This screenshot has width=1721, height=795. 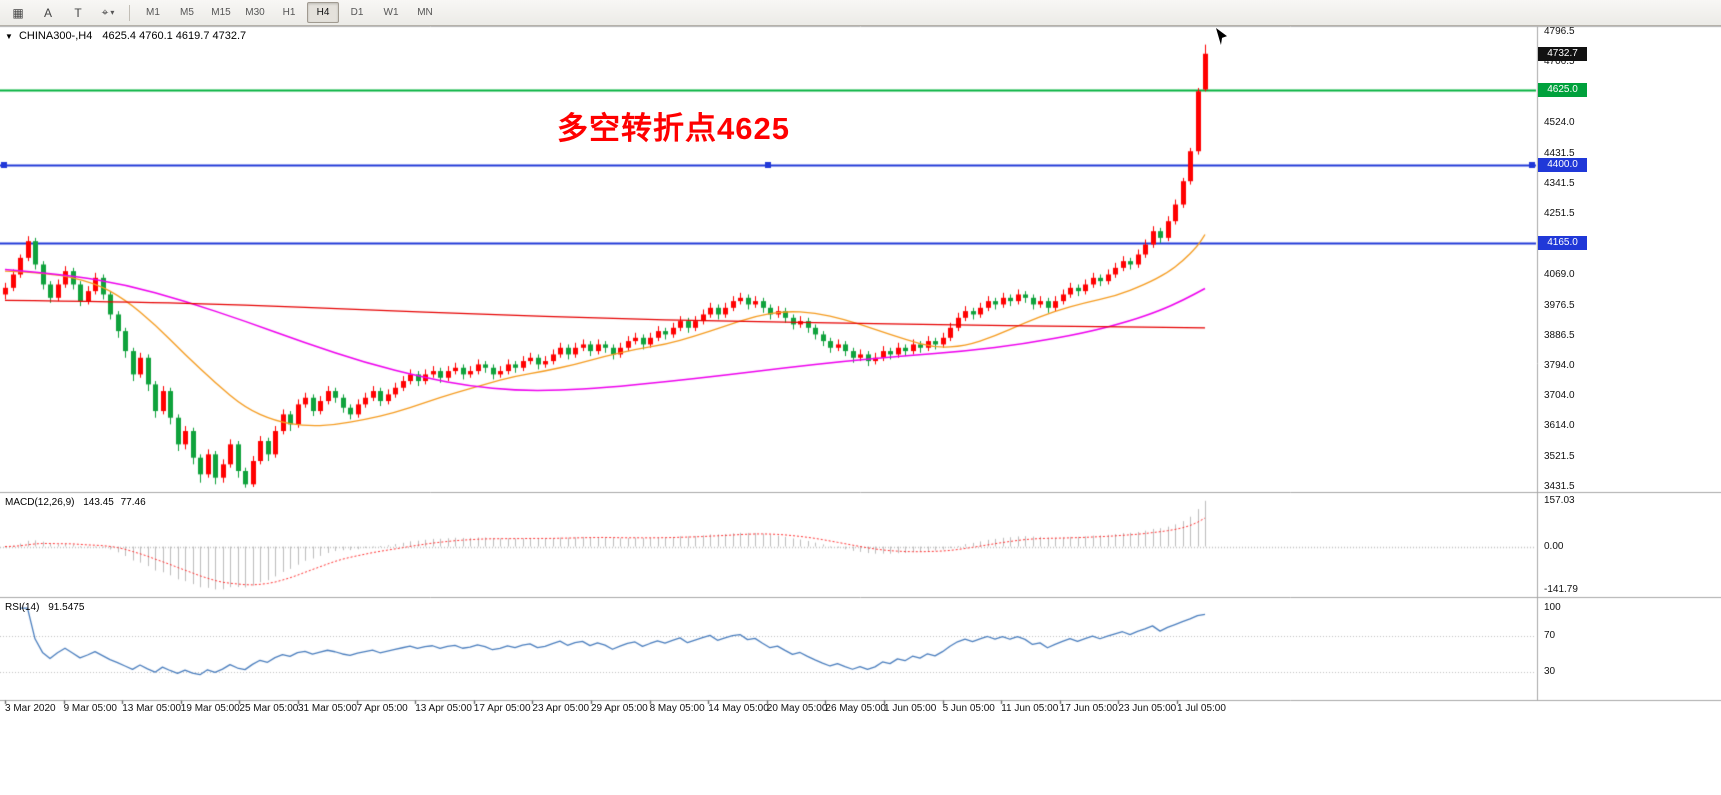 I want to click on time-axis-label: 3 Mar 2020, so click(x=30, y=708).